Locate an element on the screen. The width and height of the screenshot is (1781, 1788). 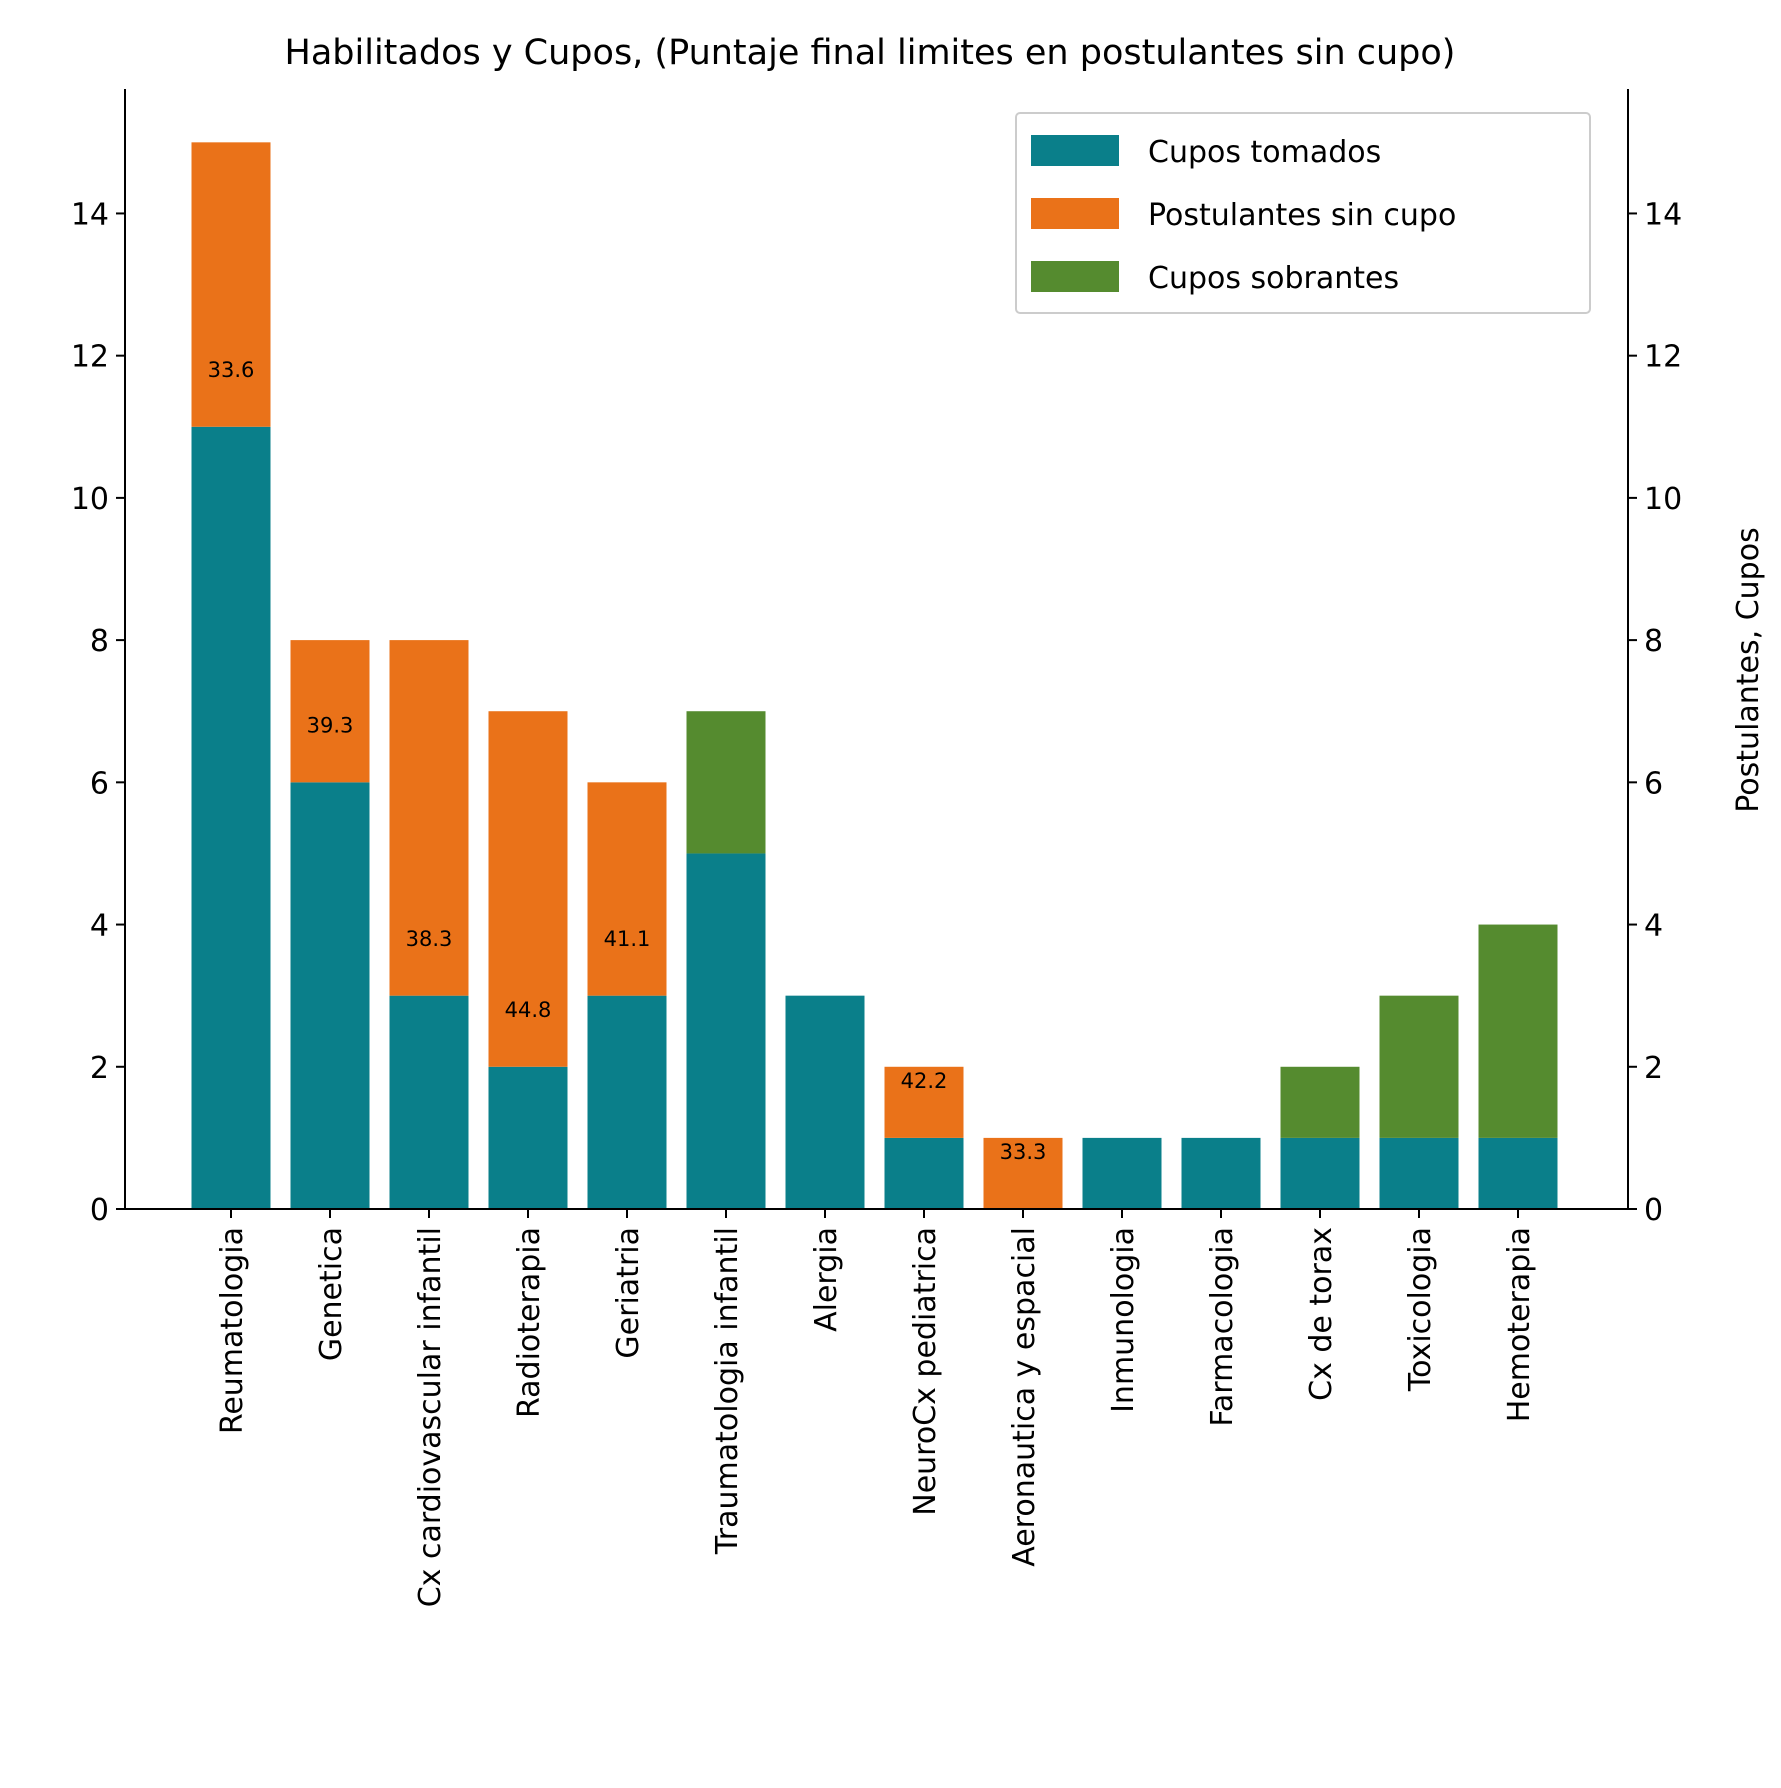
left-y-tick-label: 4 is located at coordinates (99, 926).